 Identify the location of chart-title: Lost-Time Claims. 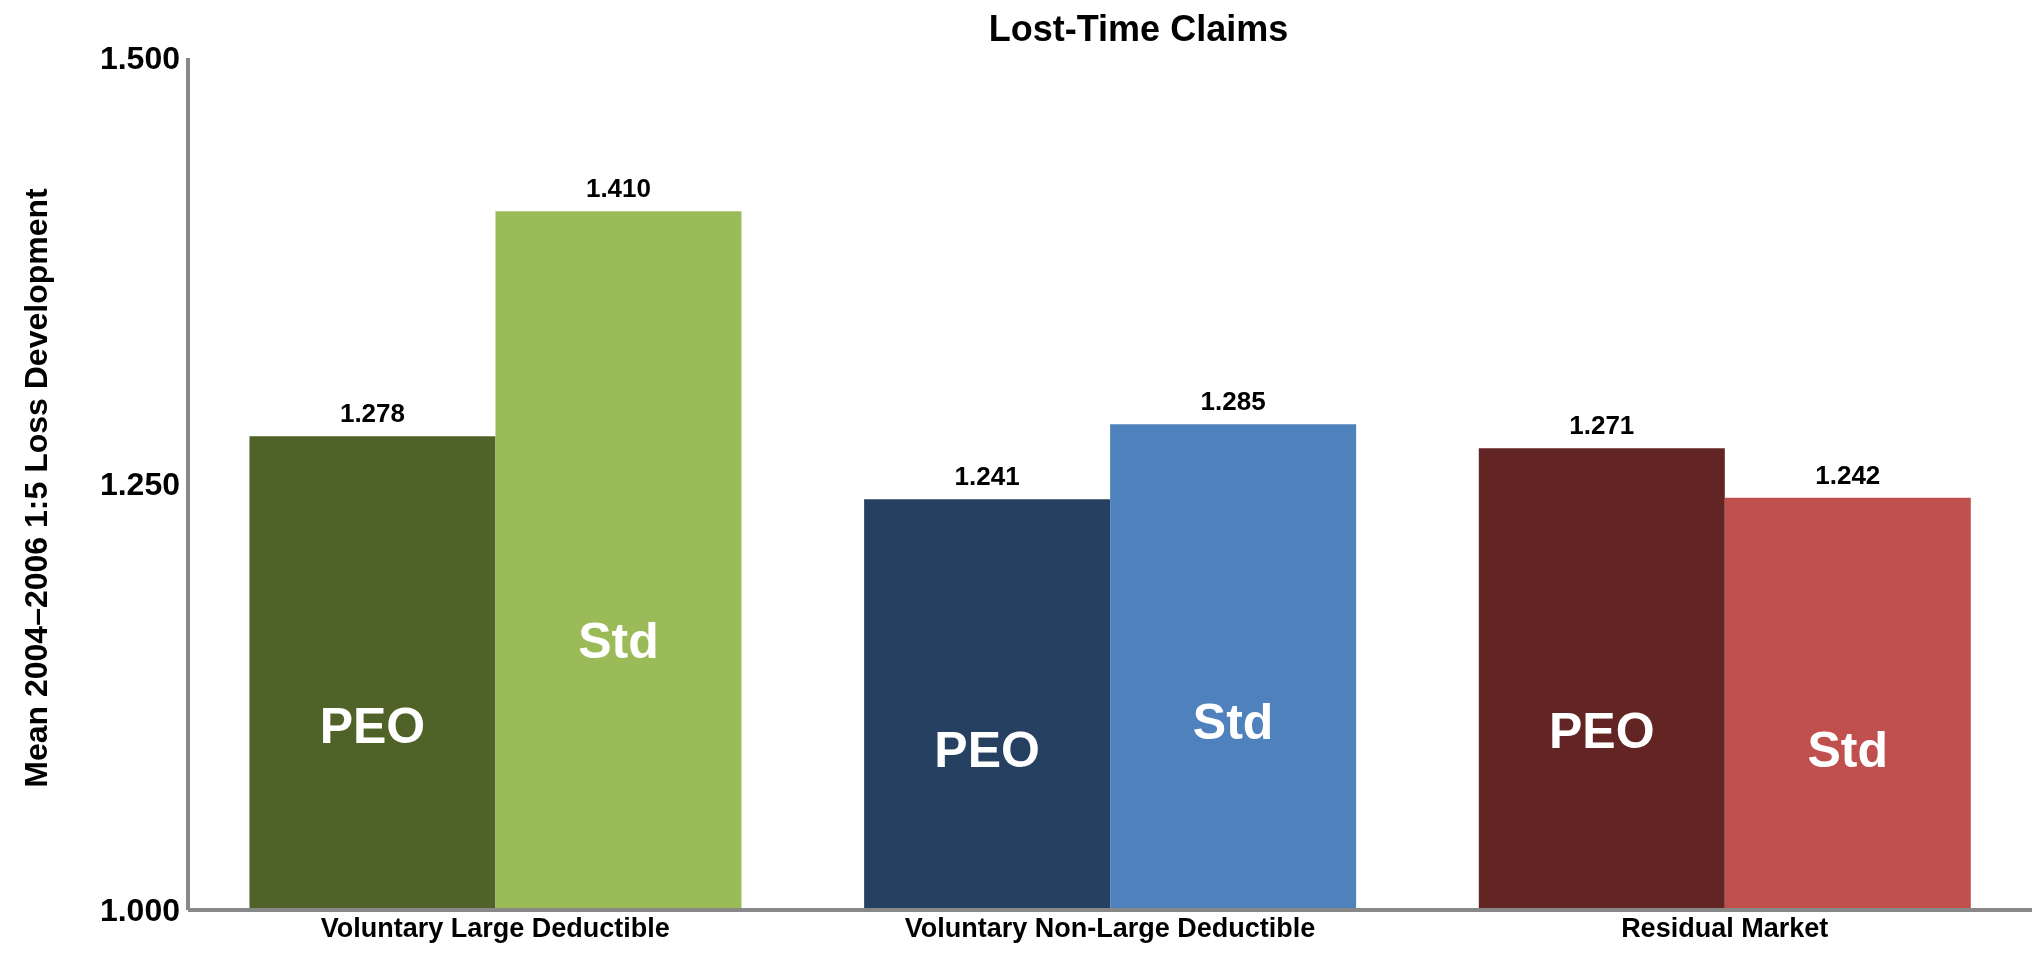
(1138, 29).